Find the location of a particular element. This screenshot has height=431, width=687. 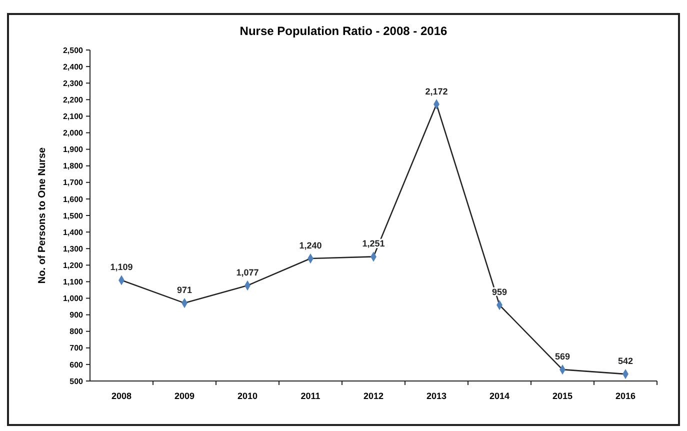

x-tick-label: 2009 is located at coordinates (184, 396).